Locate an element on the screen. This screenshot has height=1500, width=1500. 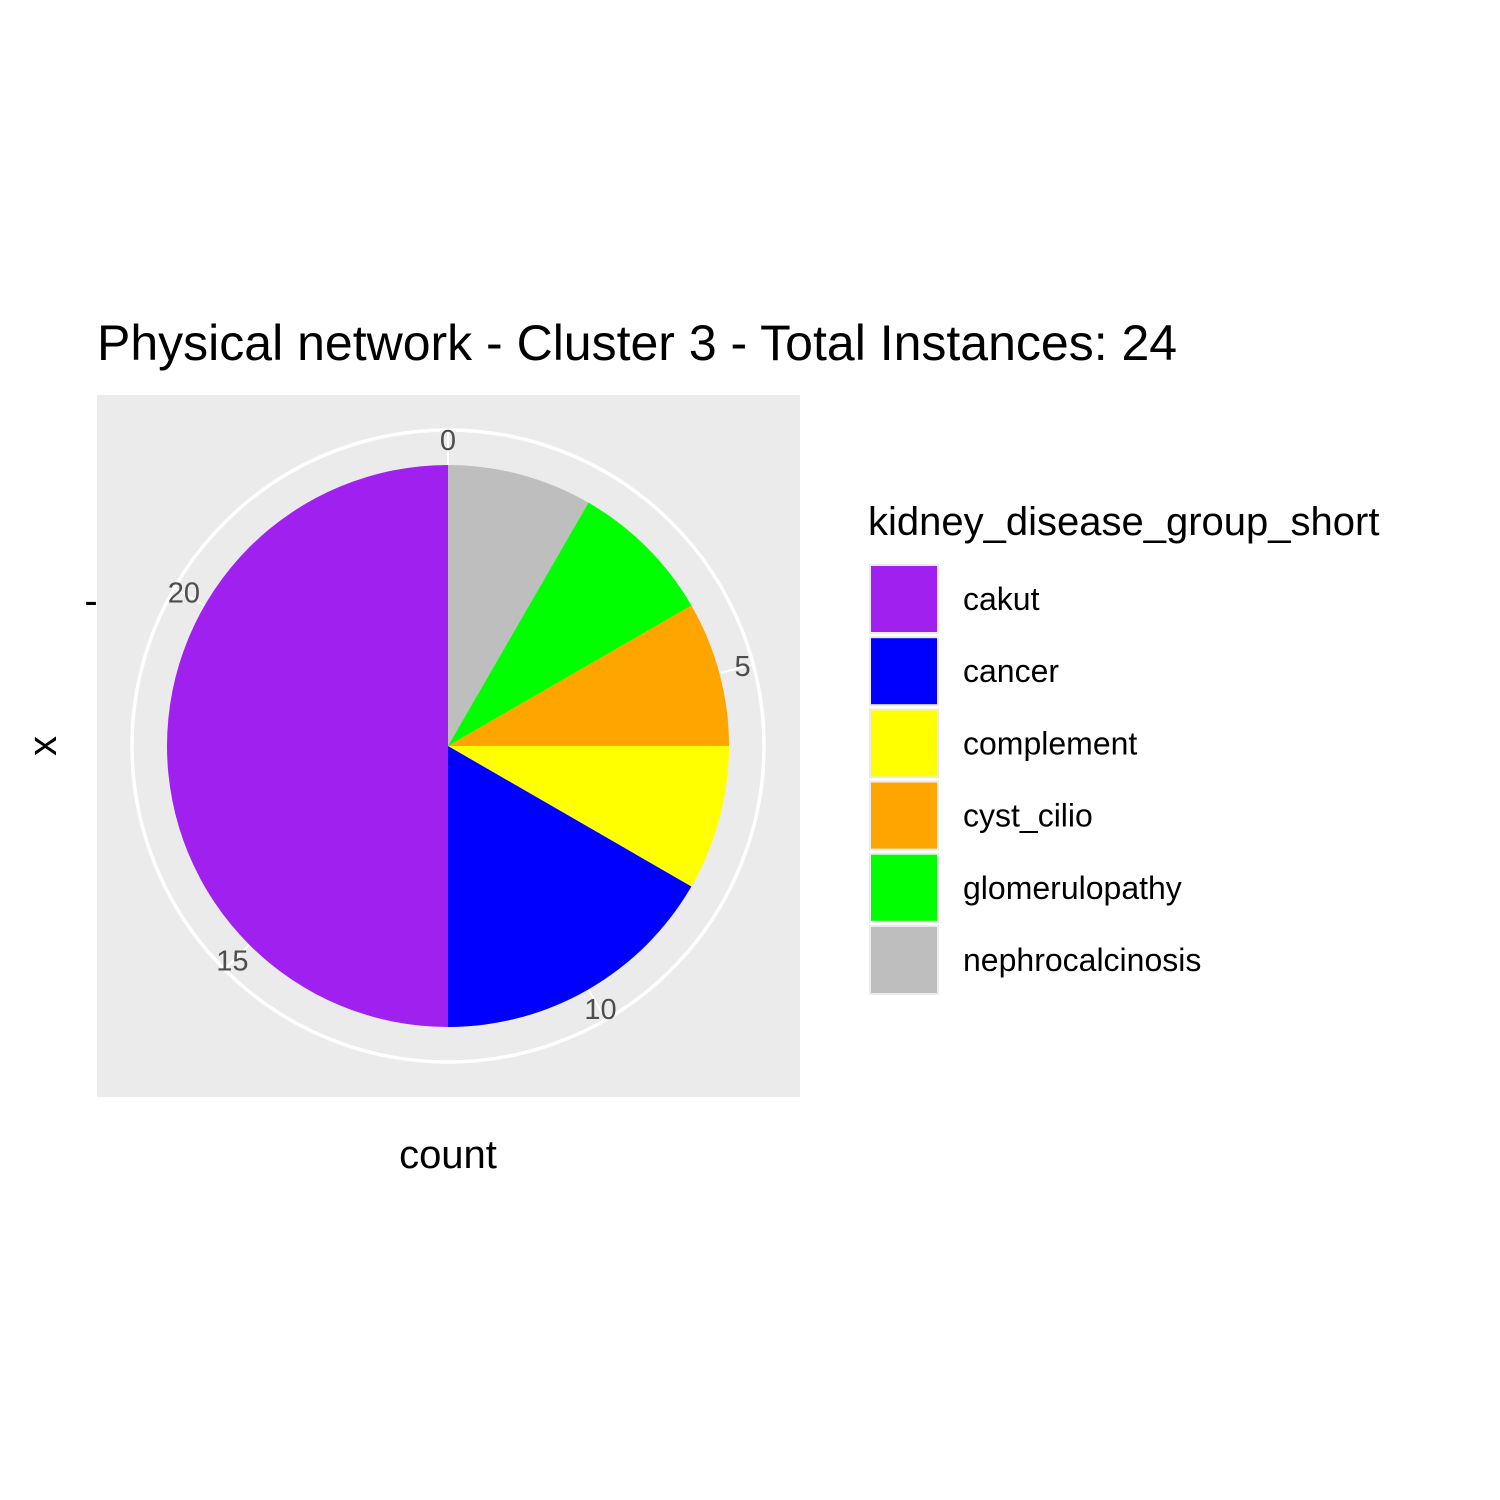
pie-slices is located at coordinates (448, 746).